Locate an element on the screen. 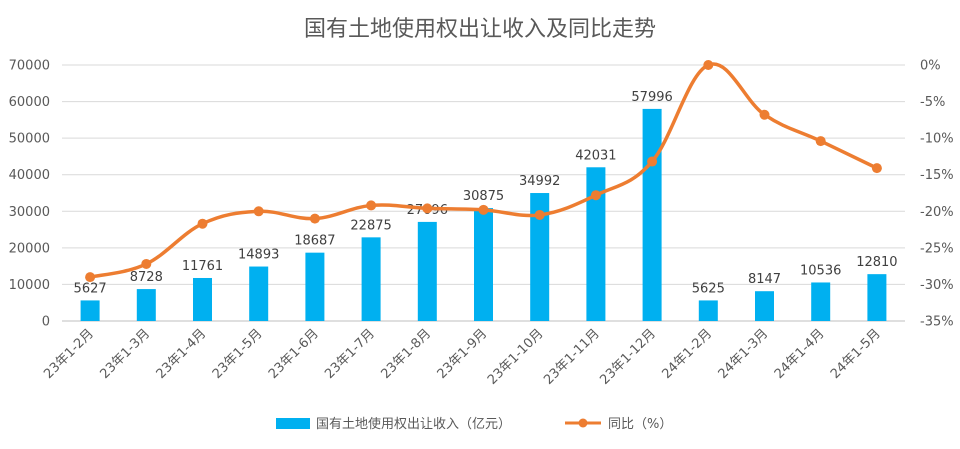 This screenshot has height=449, width=960. left-tick-label: 70000 is located at coordinates (29, 66).